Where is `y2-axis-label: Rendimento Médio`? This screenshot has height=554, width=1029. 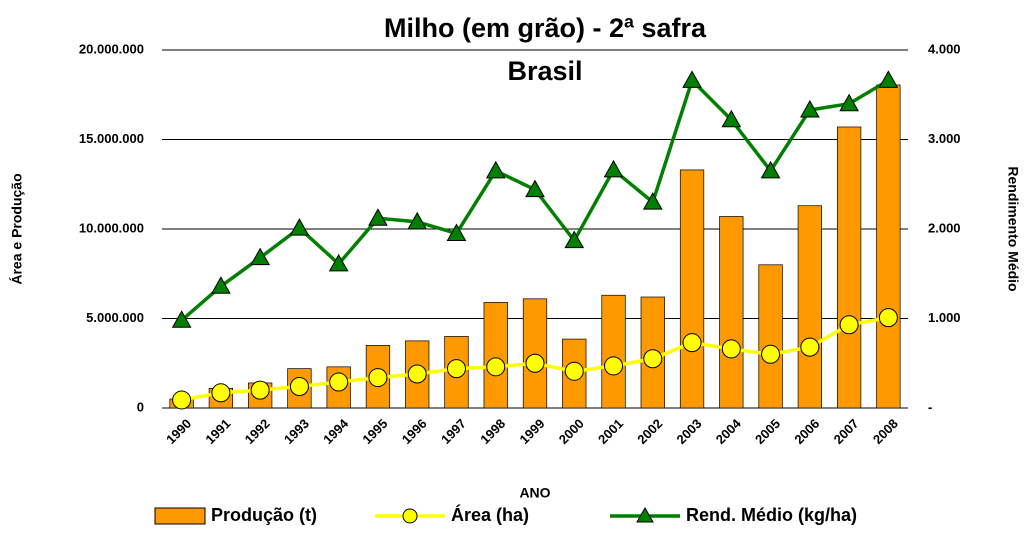 y2-axis-label: Rendimento Médio is located at coordinates (1013, 228).